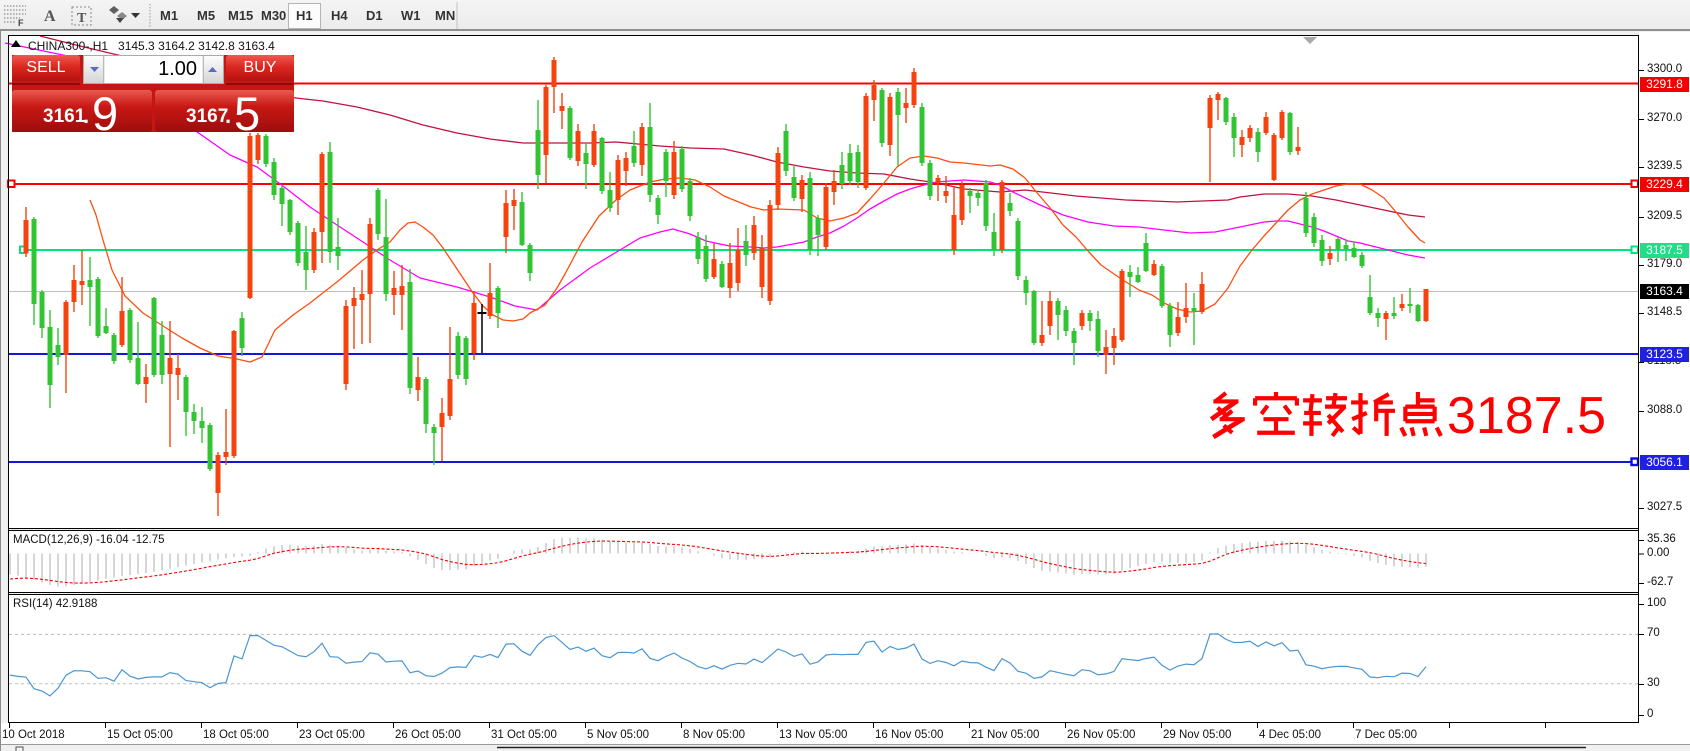 The width and height of the screenshot is (1690, 751). What do you see at coordinates (50, 16) in the screenshot?
I see `svg-text: A` at bounding box center [50, 16].